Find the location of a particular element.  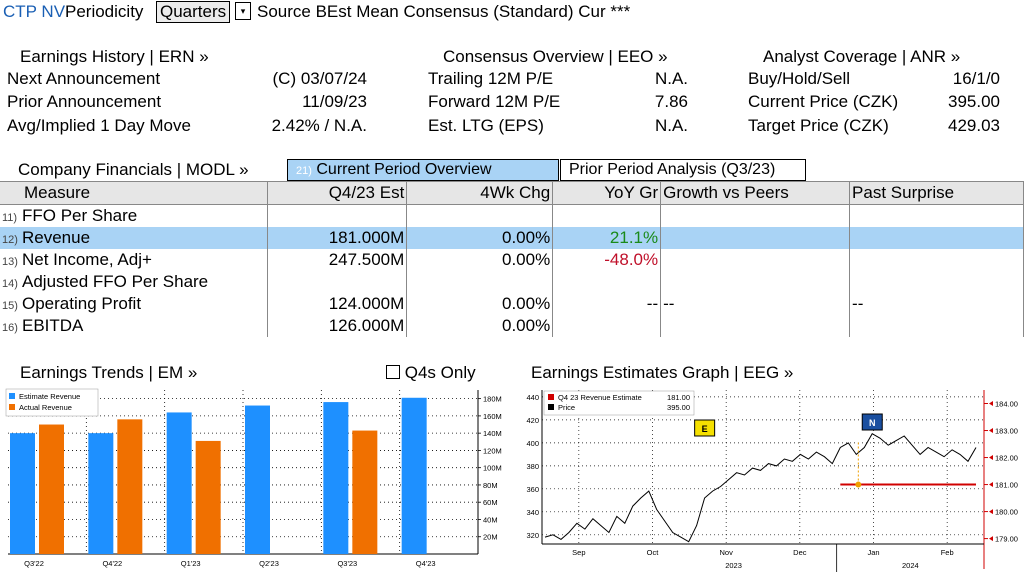

x-tick-label: Sep is located at coordinates (578, 552).